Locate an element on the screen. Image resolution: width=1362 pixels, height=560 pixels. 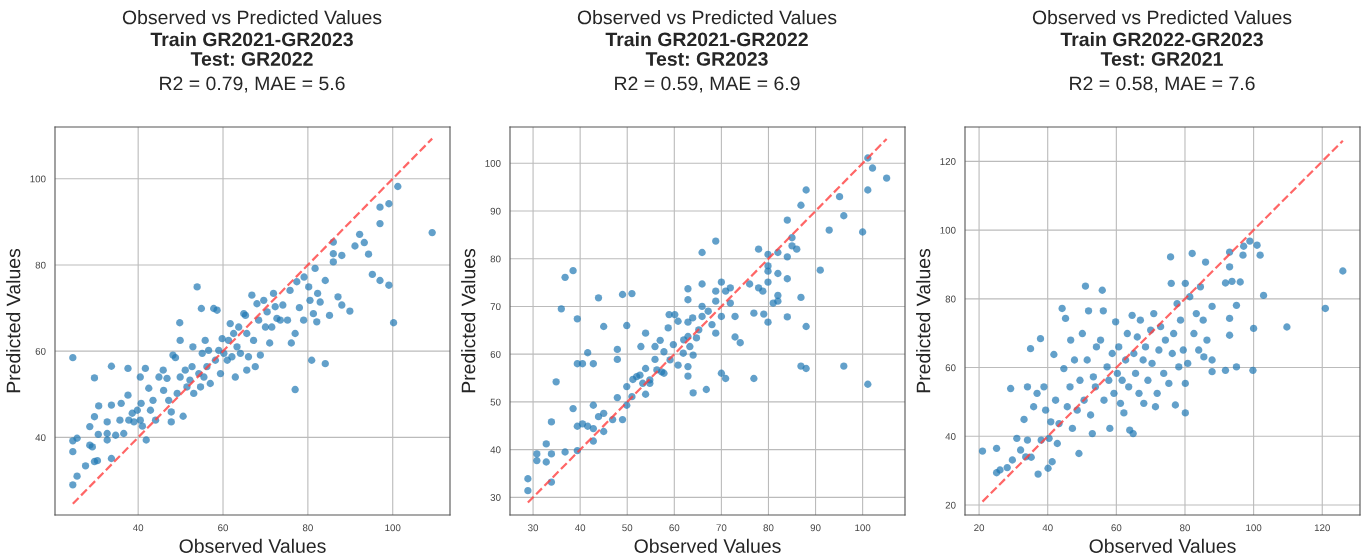
x-tick-label: 20 is located at coordinates (979, 528).